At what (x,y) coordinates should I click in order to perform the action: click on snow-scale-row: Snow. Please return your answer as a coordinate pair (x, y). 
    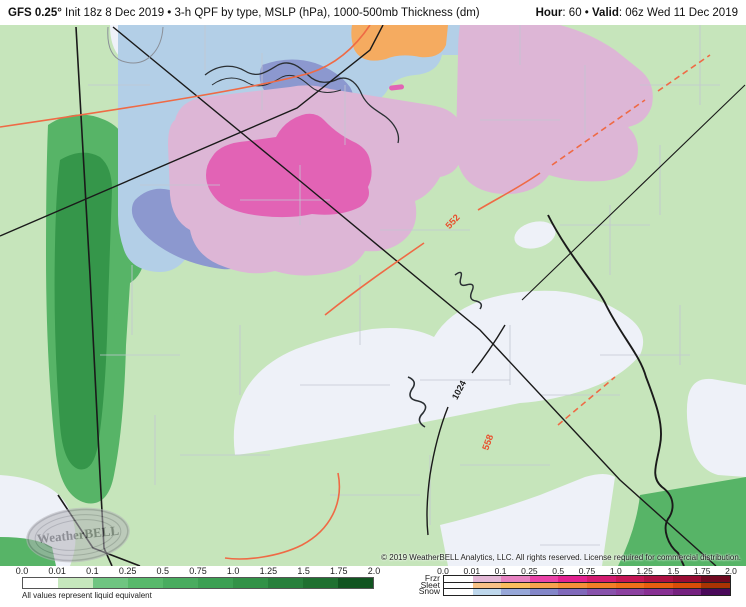
    Looking at the image, I should click on (567, 591).